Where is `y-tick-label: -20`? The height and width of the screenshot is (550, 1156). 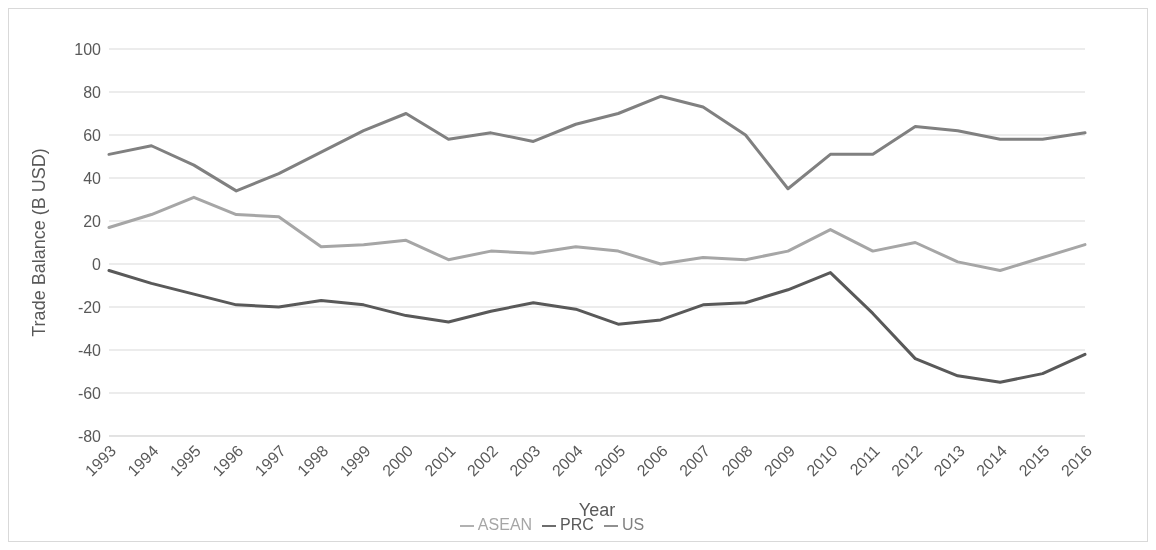
y-tick-label: -20 is located at coordinates (89, 307).